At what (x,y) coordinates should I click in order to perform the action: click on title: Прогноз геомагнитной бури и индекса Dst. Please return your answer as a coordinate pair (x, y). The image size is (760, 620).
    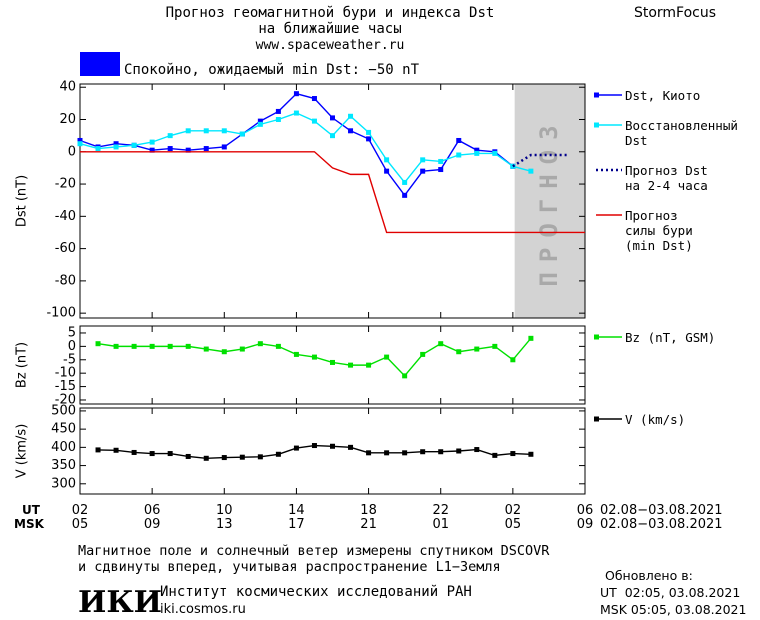
    Looking at the image, I should click on (330, 13).